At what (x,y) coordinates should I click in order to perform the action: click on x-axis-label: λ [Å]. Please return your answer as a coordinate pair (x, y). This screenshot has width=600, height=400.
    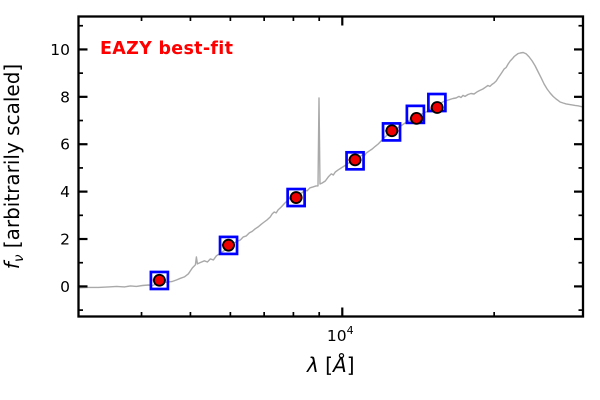
    Looking at the image, I should click on (330, 365).